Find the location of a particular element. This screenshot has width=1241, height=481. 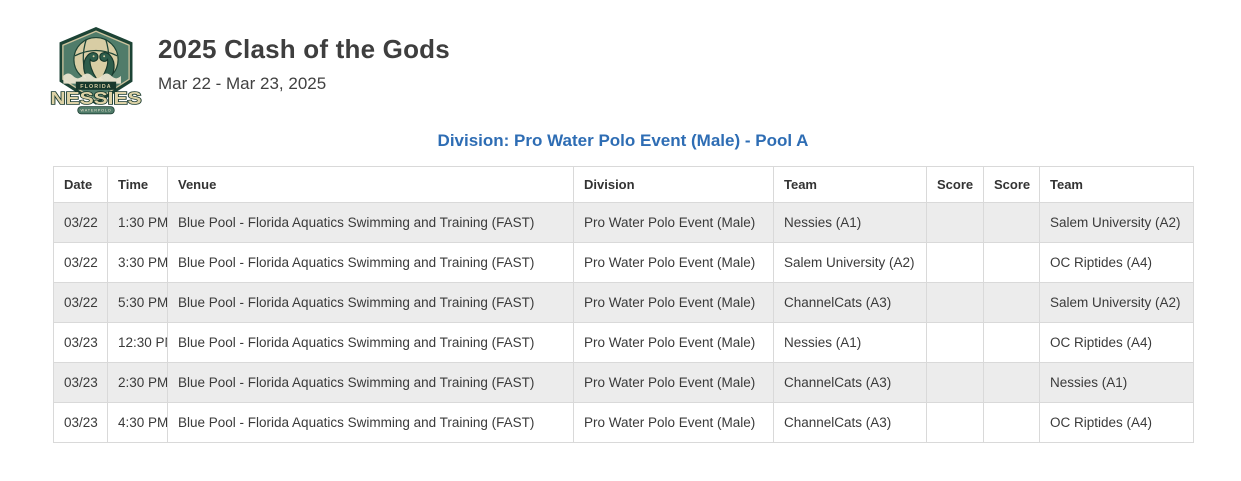

nessies-logo: FLORIDA NESSIES WATERPOLO is located at coordinates (96, 74).